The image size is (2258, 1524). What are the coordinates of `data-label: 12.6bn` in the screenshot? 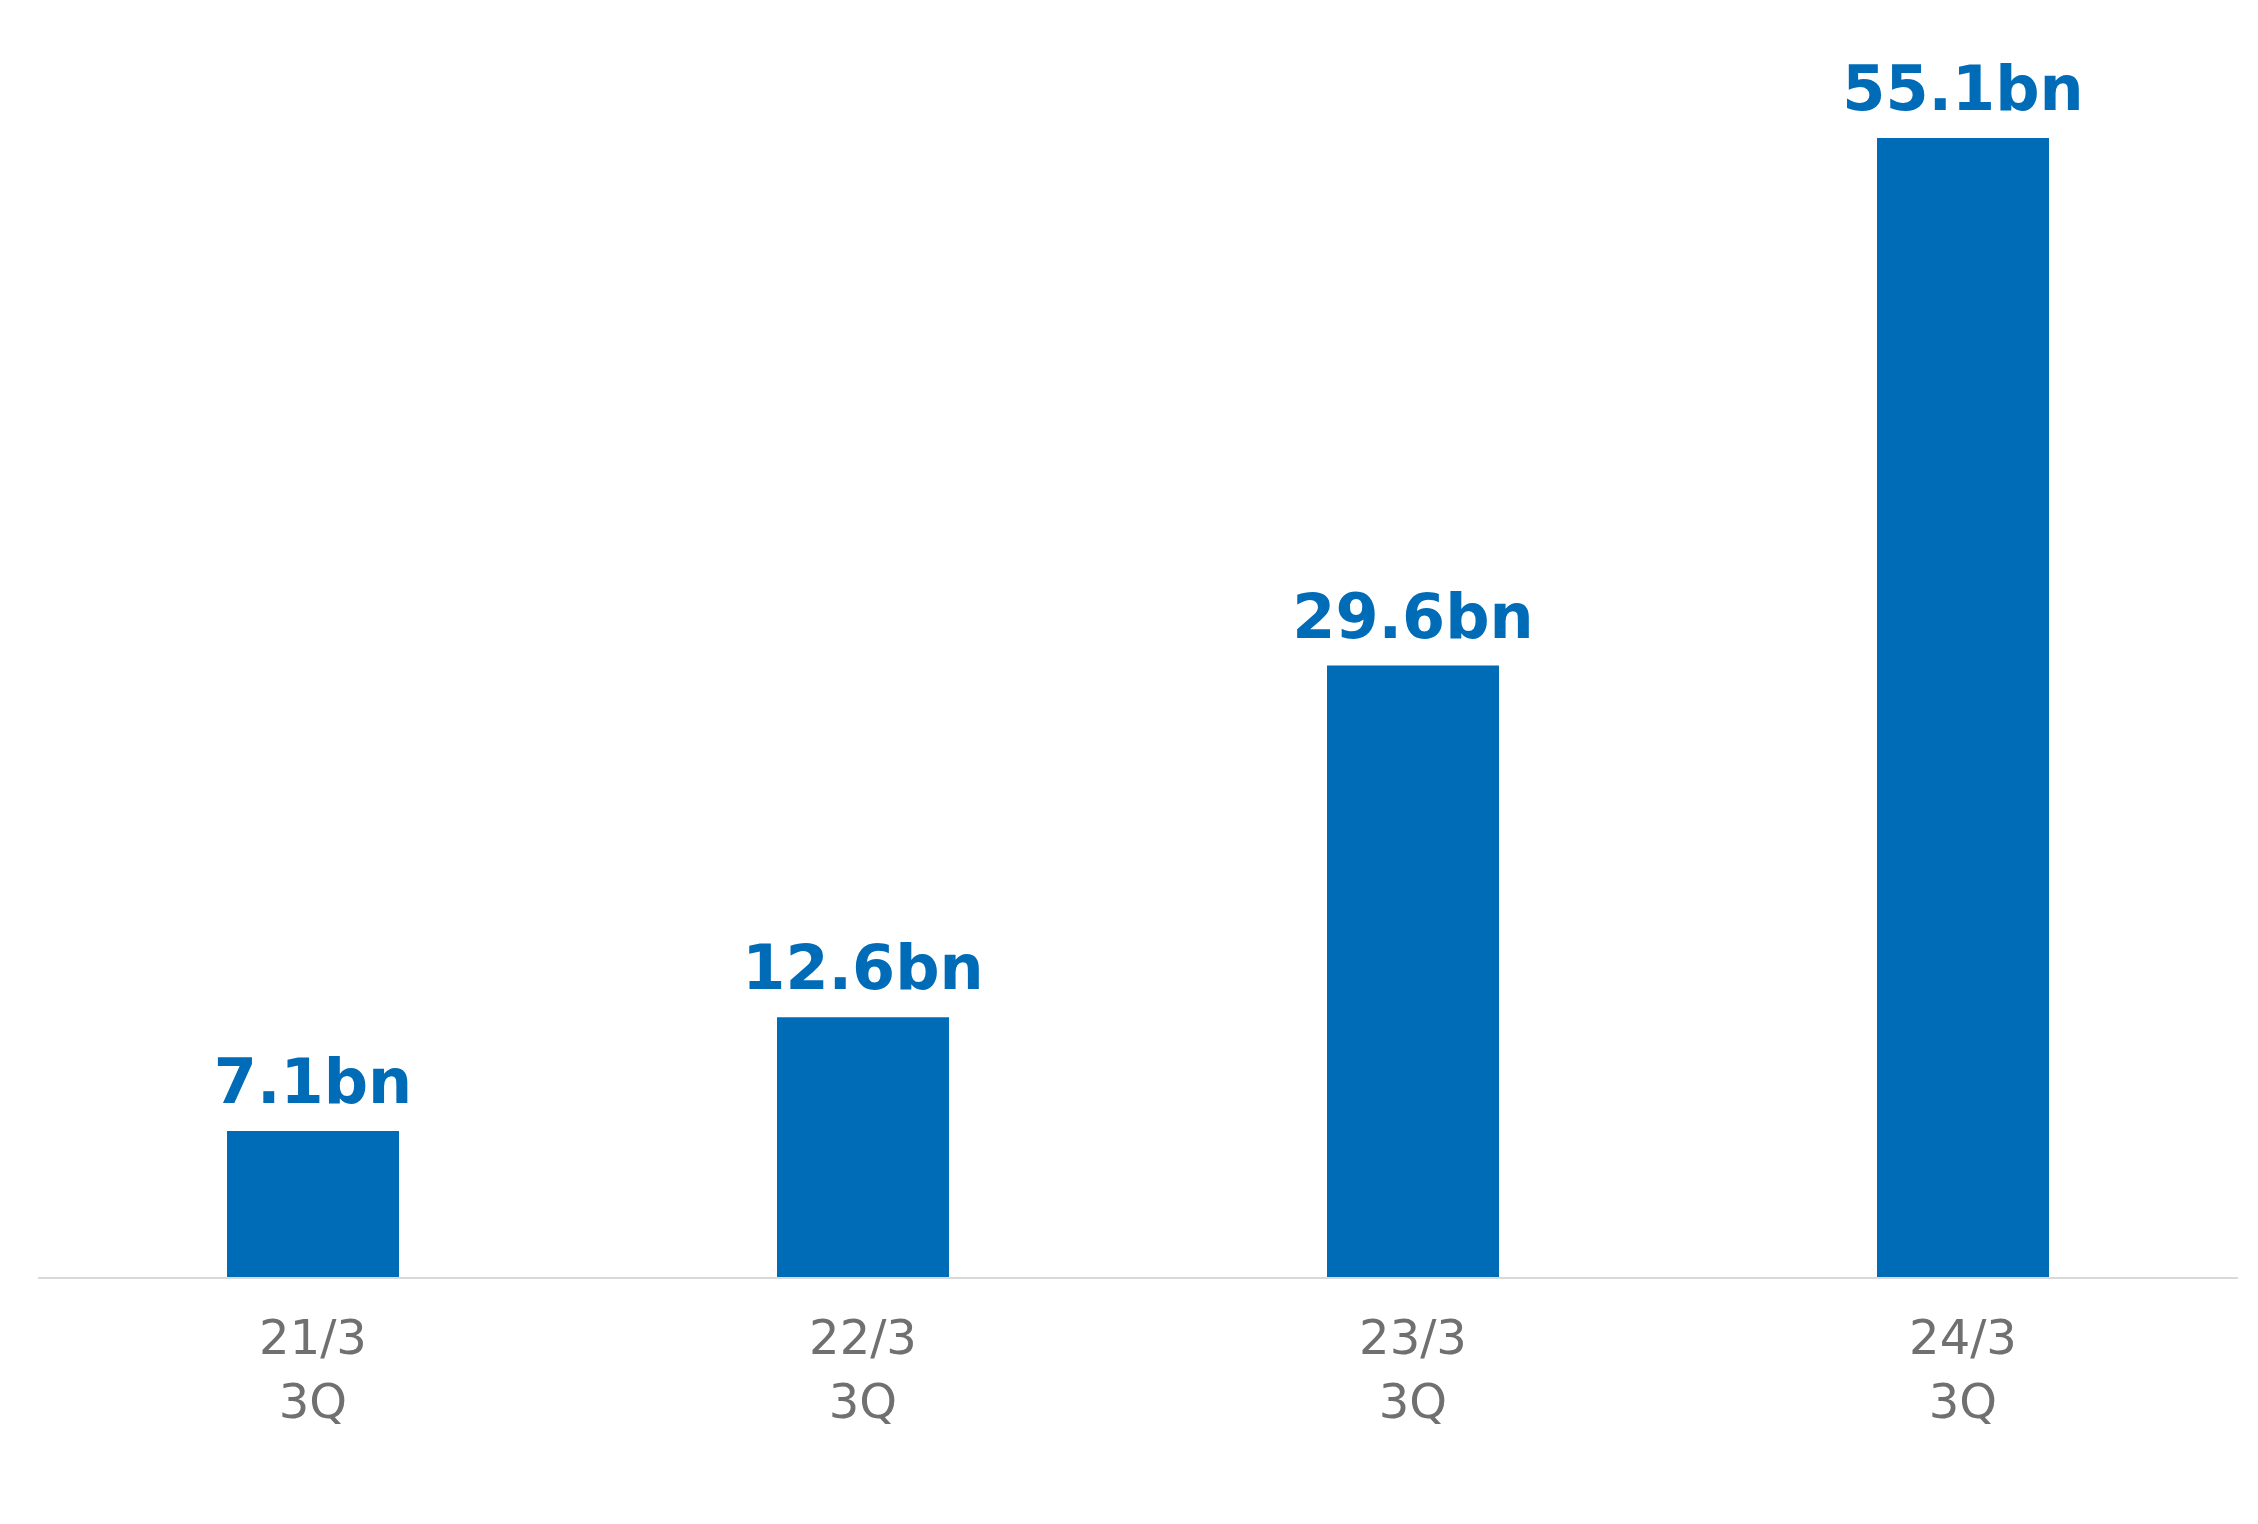 It's located at (863, 968).